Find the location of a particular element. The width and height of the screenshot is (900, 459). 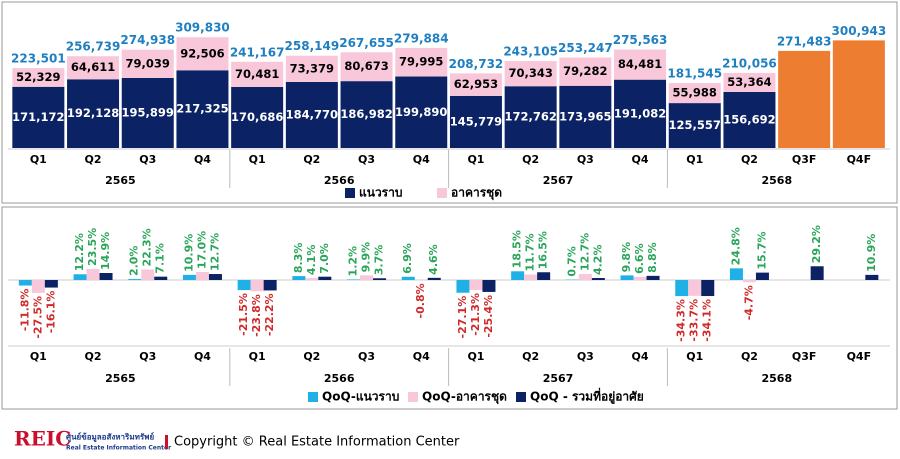

value-label: 6.9% is located at coordinates (407, 258).